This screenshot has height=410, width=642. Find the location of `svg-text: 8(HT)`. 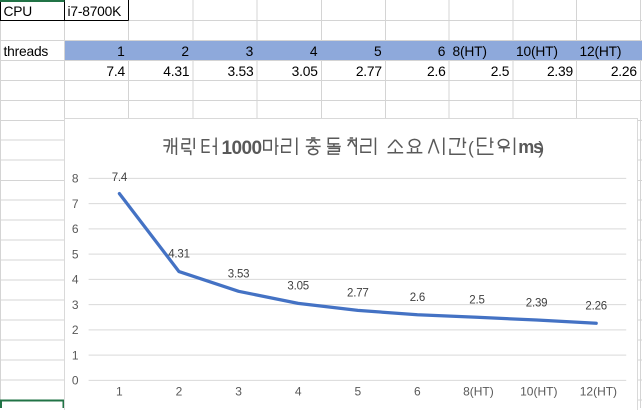

svg-text: 8(HT) is located at coordinates (478, 392).